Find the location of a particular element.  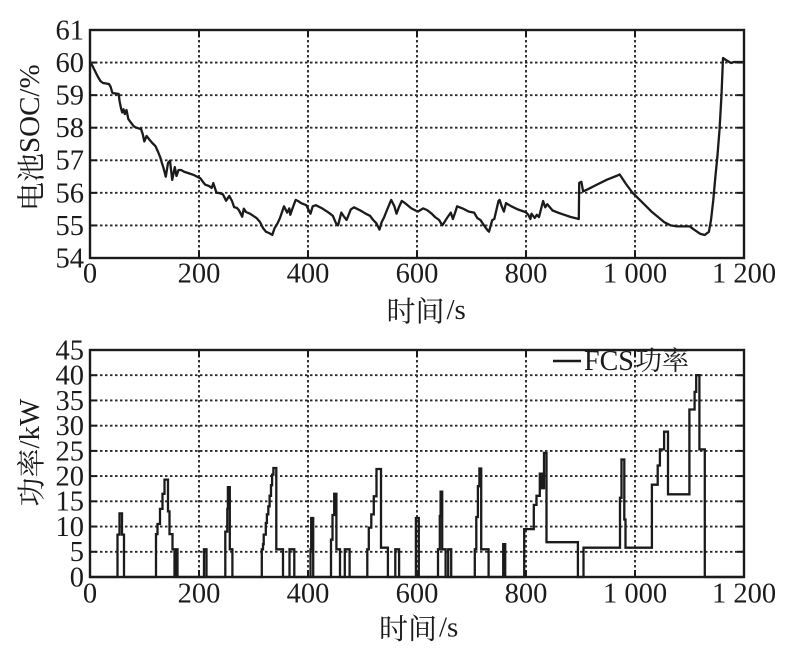

svg-text: 5 is located at coordinates (77, 552).